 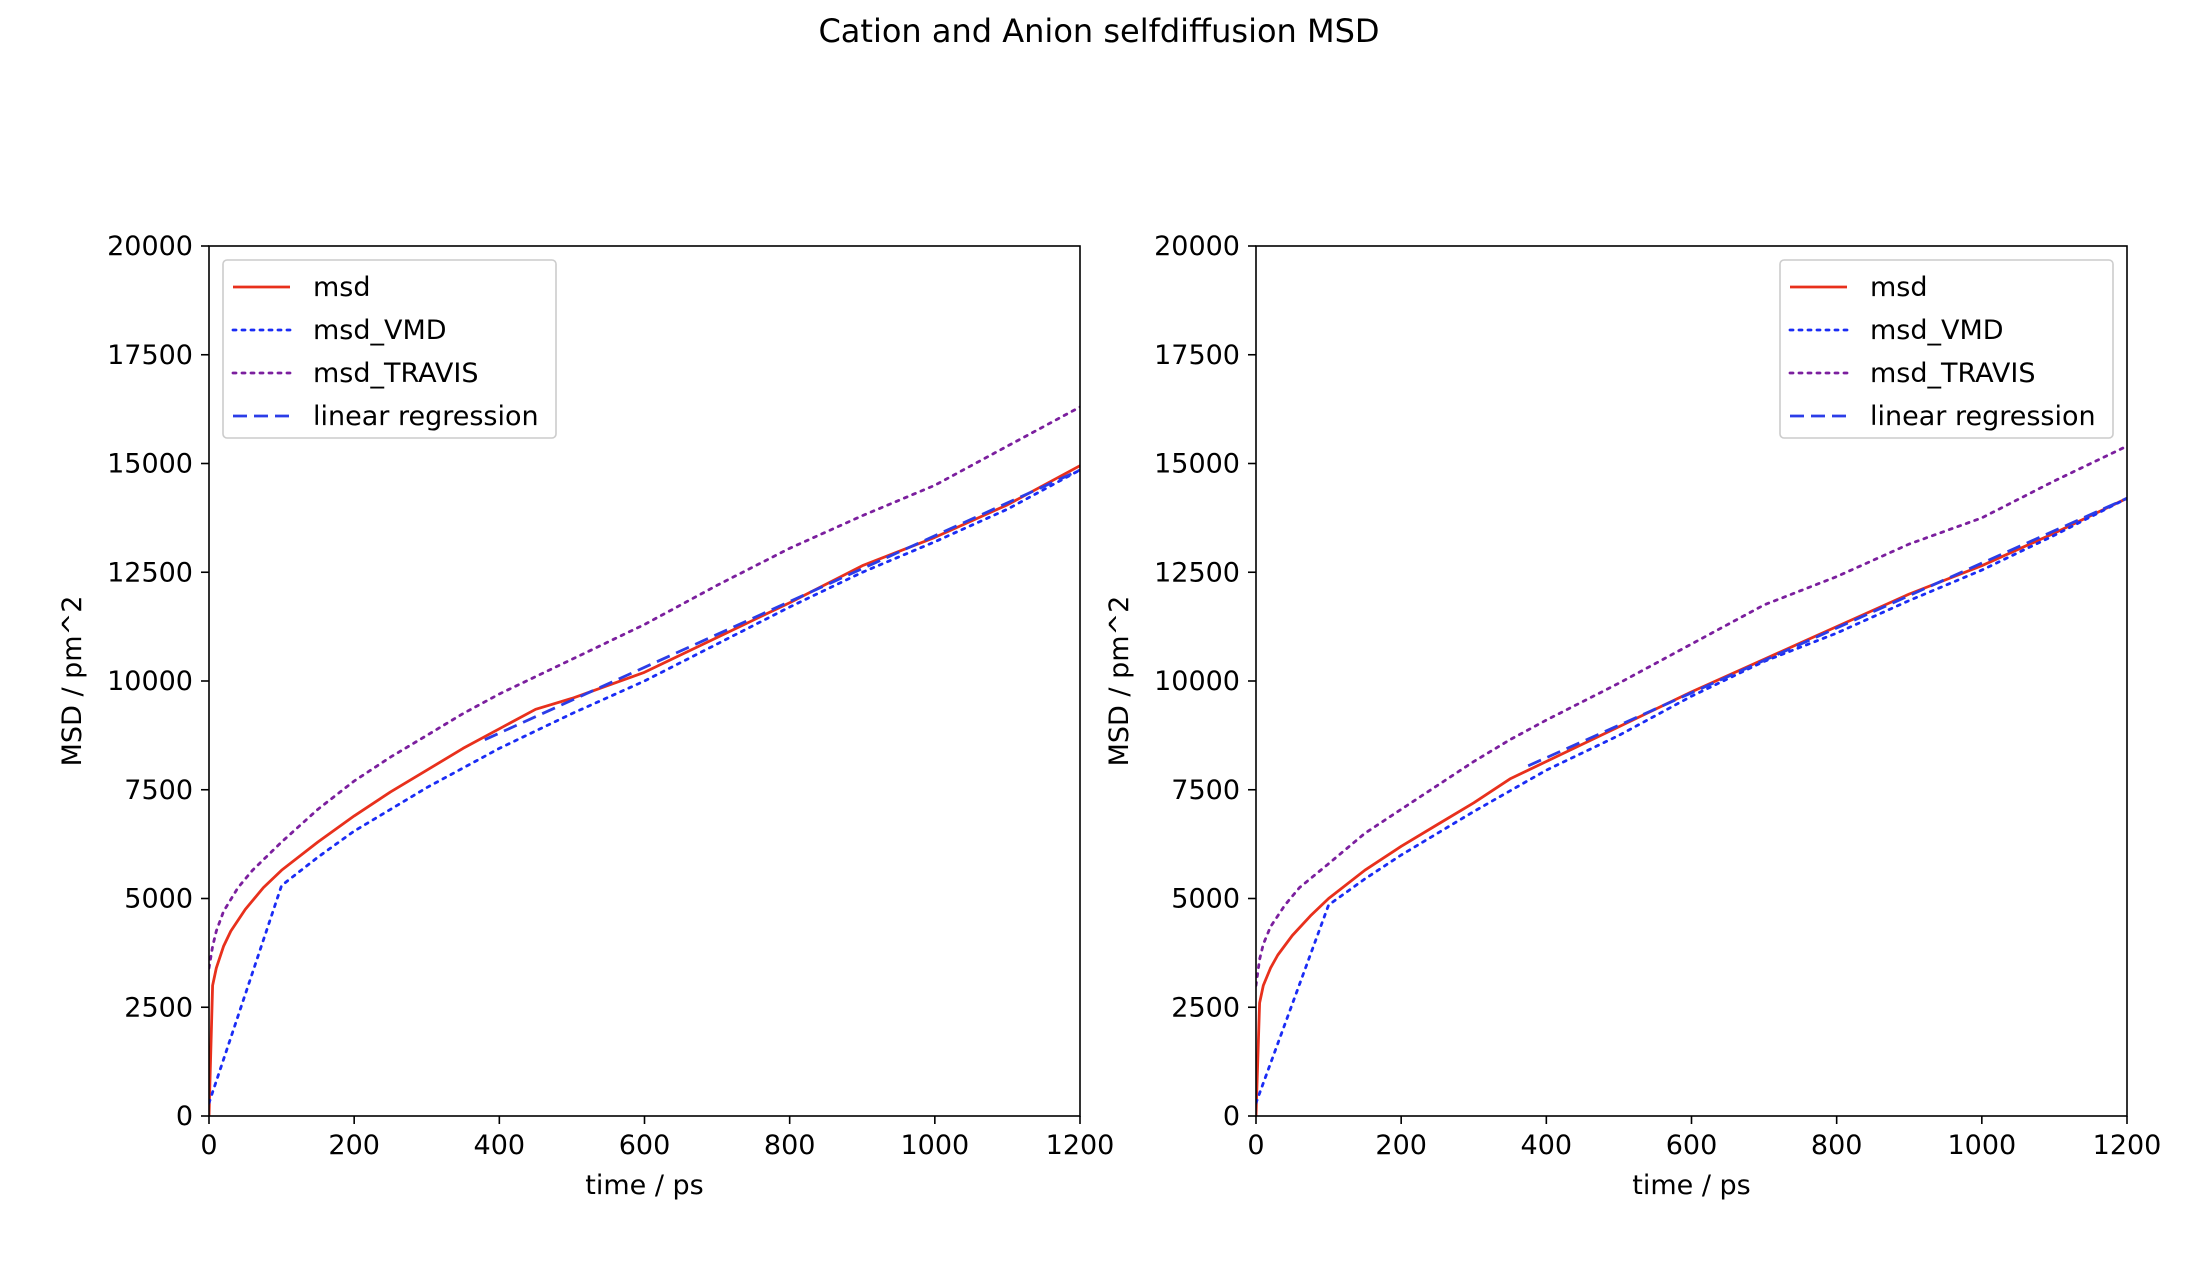 I want to click on left-x-tick-label: 1000, so click(x=934, y=1145).